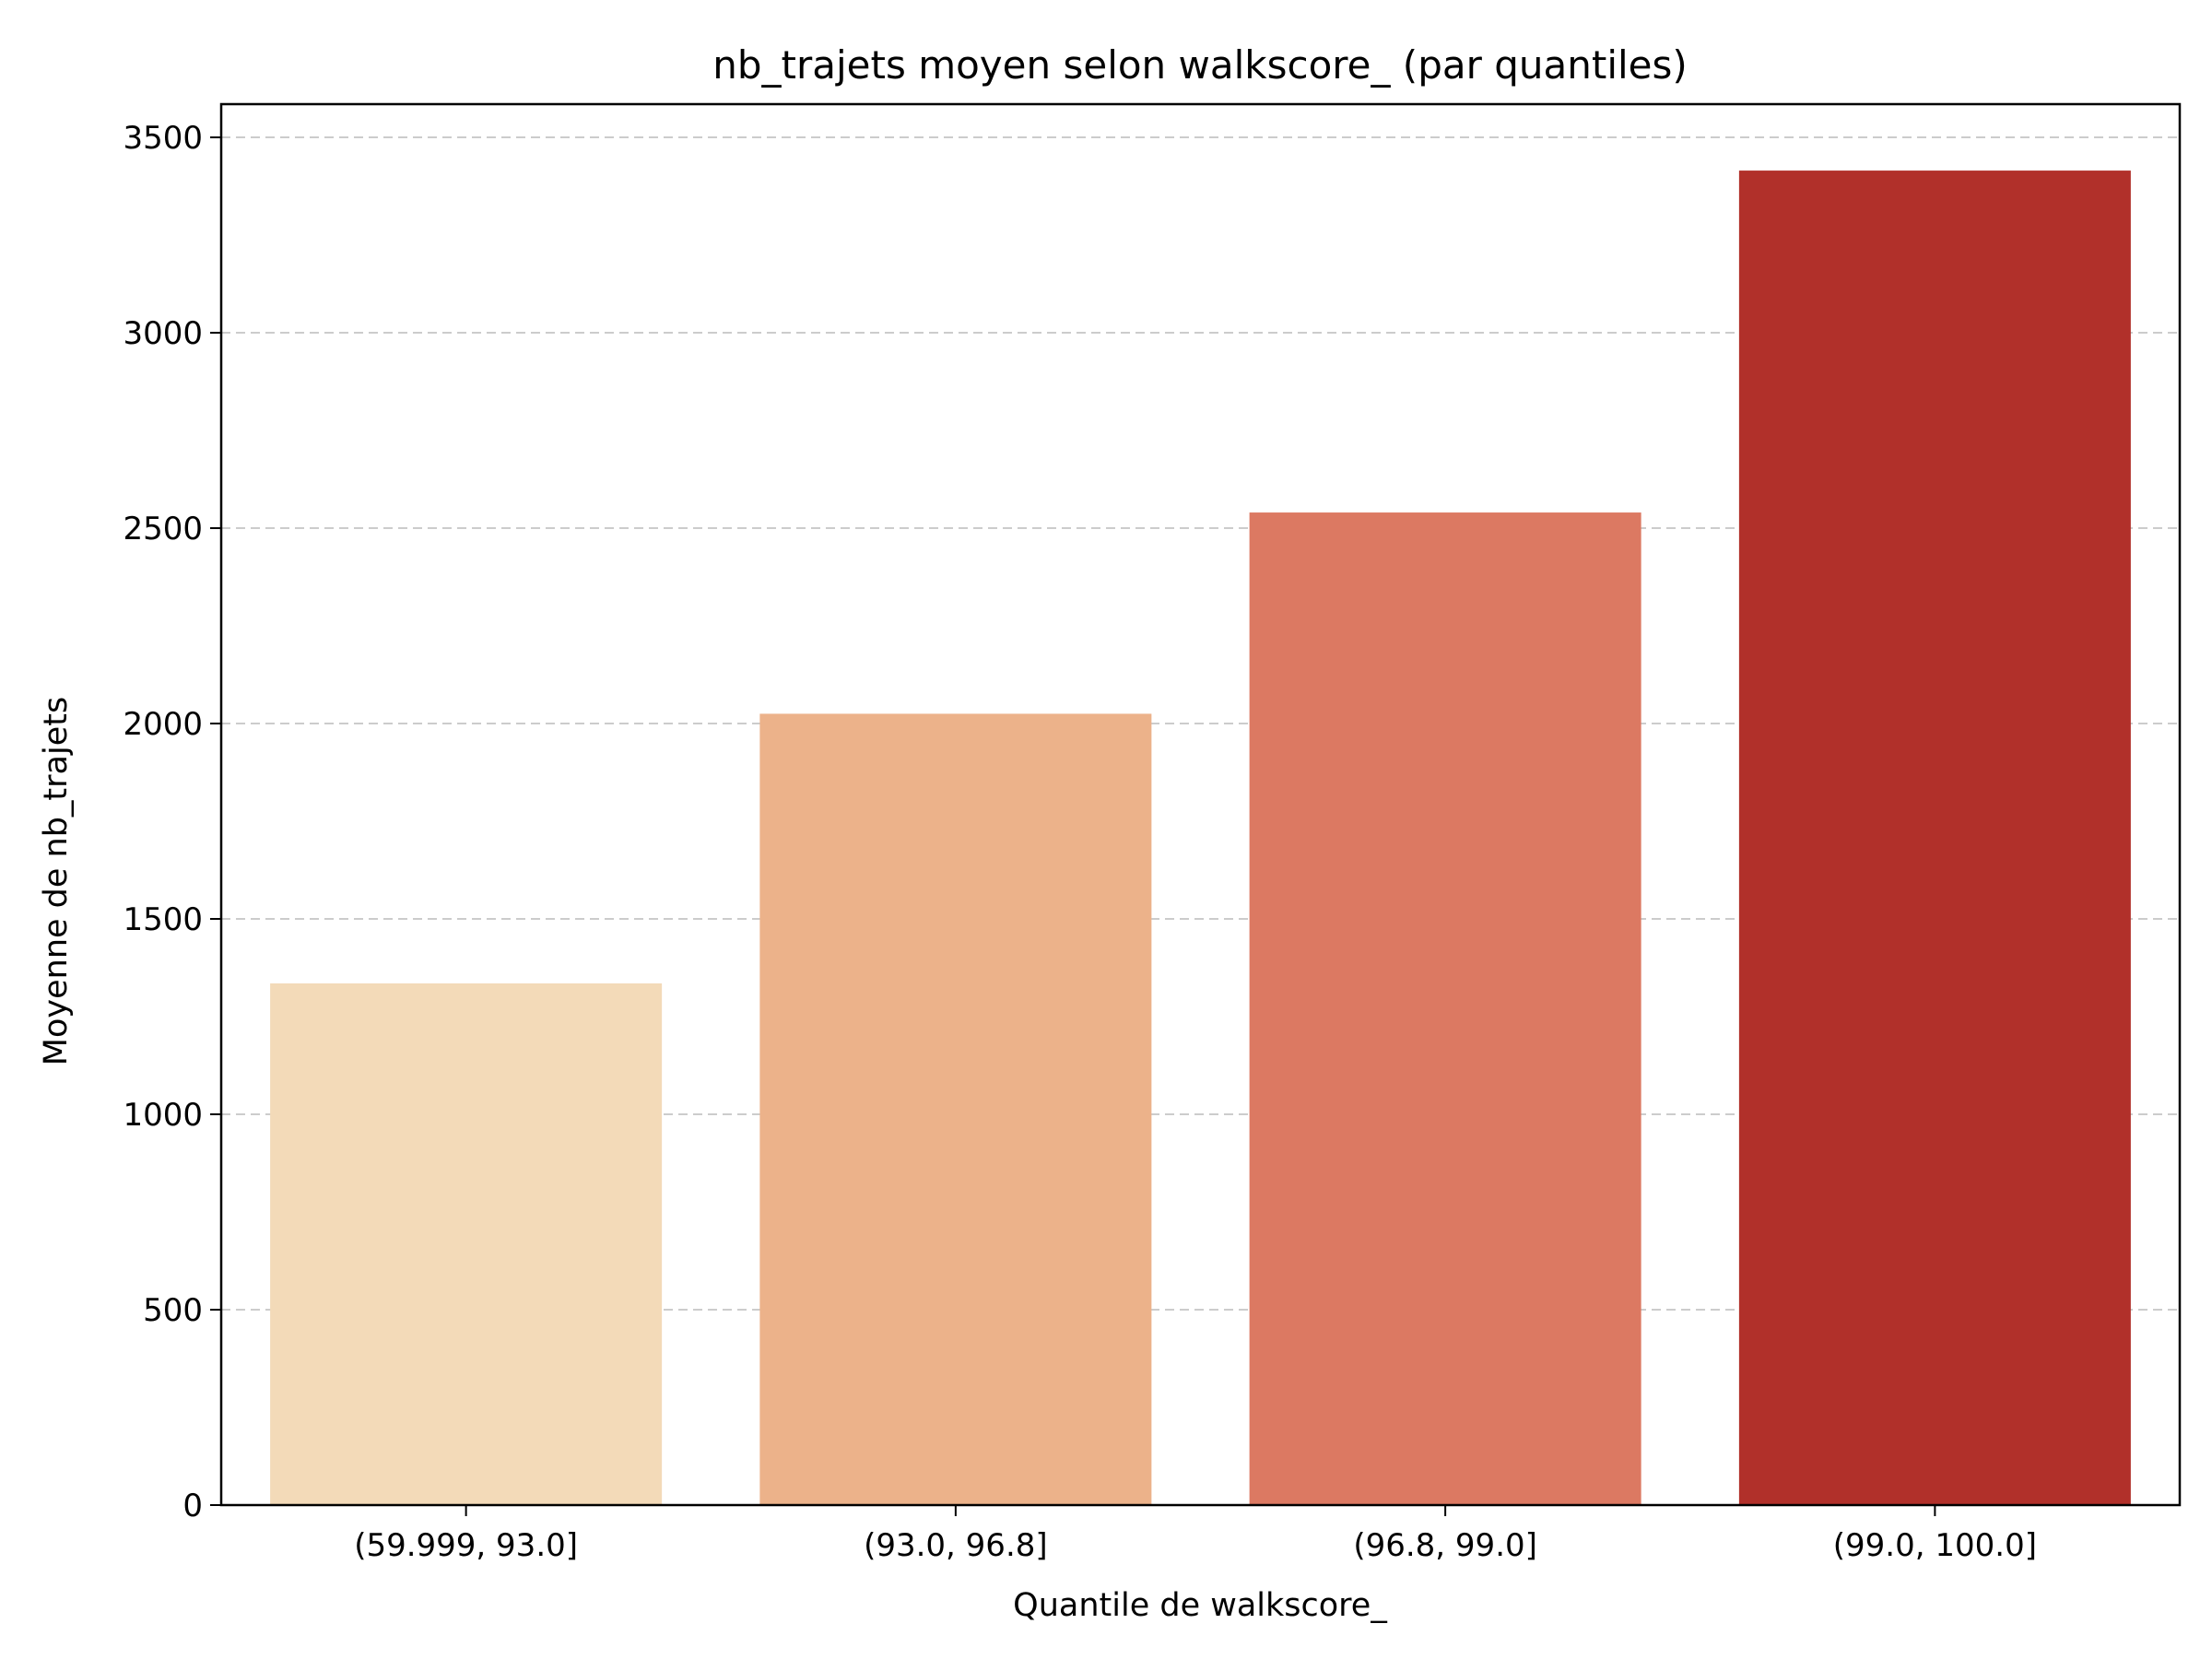  I want to click on x-tick-label: (99.0, 100.0], so click(1935, 1545).